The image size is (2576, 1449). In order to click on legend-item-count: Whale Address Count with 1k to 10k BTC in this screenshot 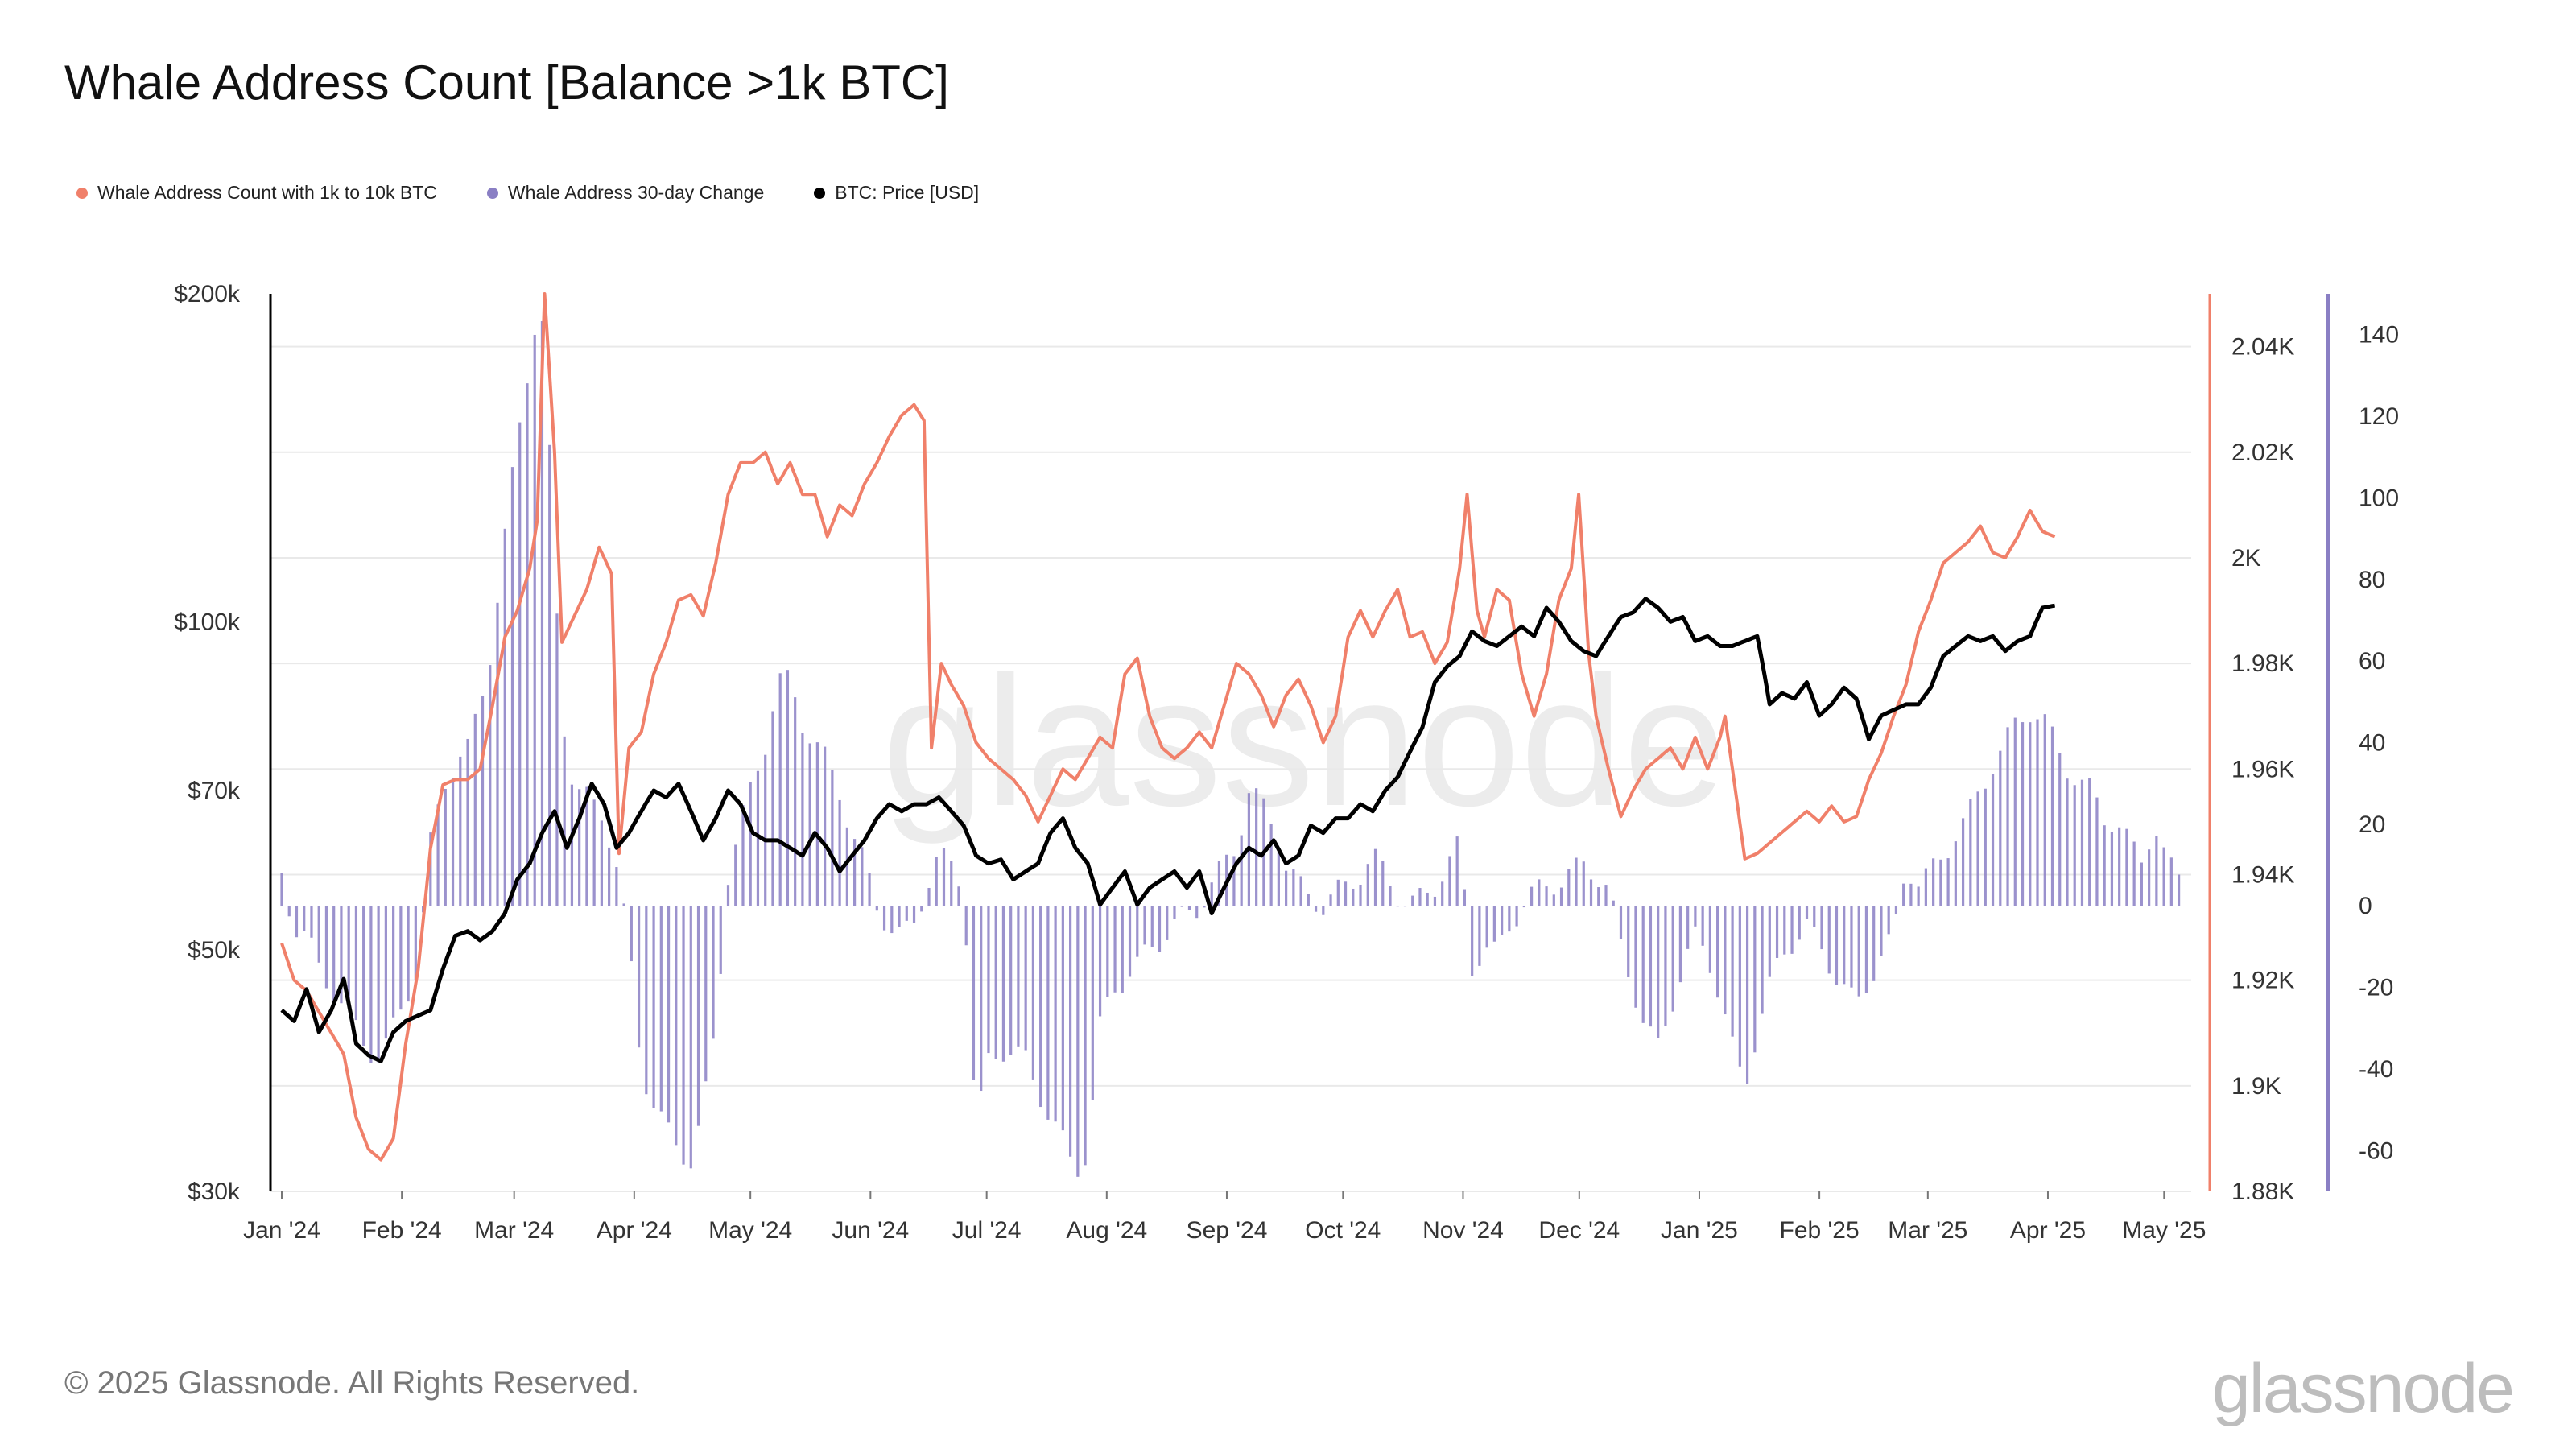, I will do `click(256, 193)`.